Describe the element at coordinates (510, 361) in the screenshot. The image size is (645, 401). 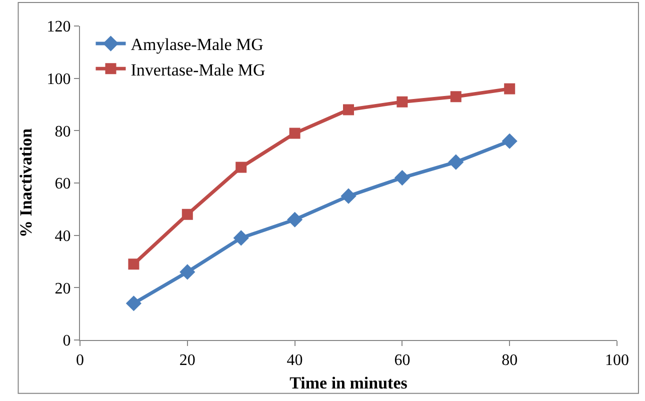
I see `x-tick-label: 80` at that location.